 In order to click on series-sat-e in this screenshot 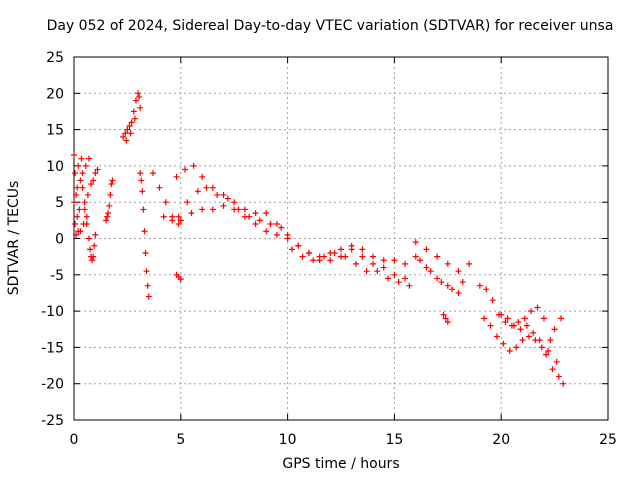, I will do `click(144, 235)`.